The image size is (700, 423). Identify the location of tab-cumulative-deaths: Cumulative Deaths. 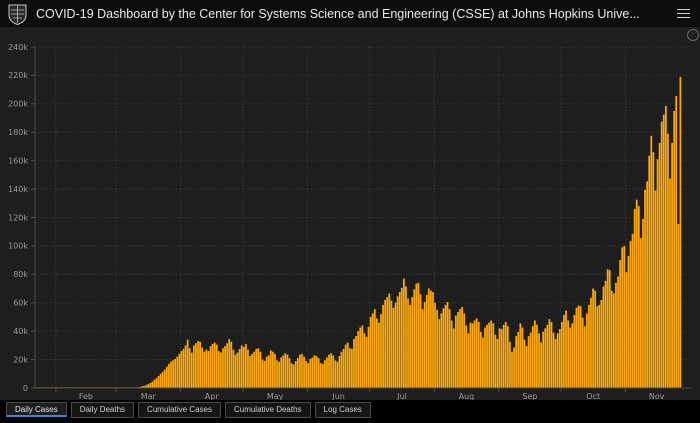
(267, 410).